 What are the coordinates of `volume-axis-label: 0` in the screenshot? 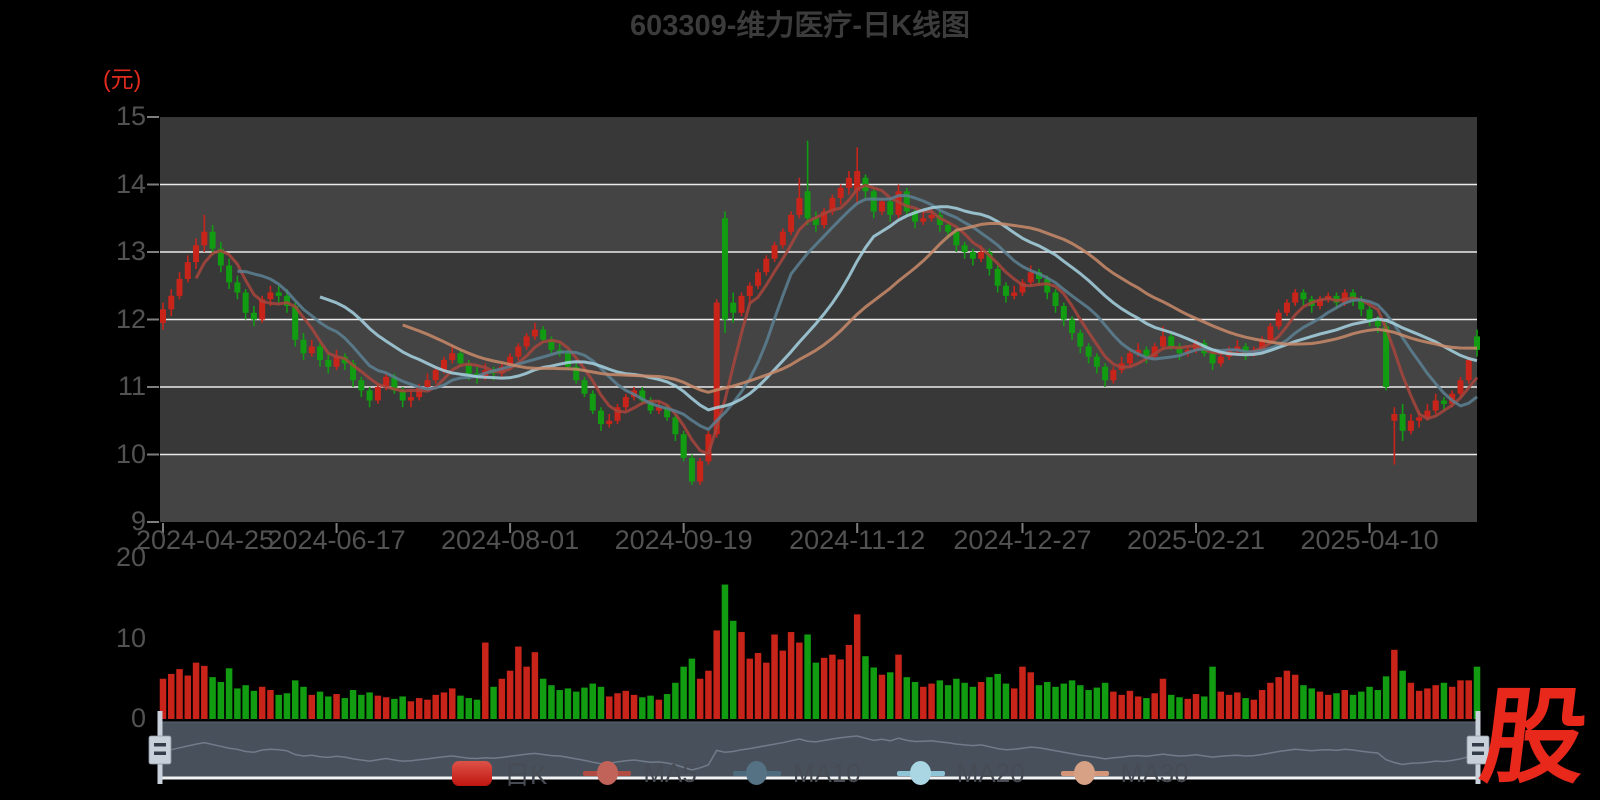 It's located at (138, 718).